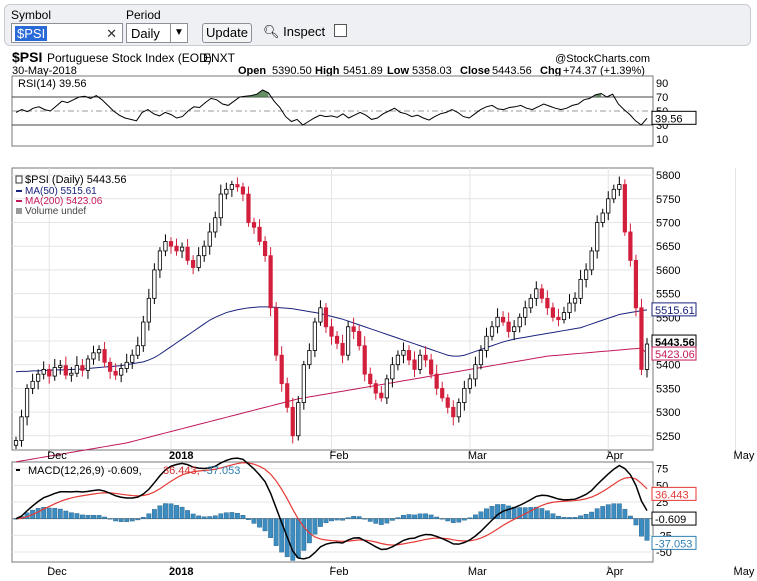  Describe the element at coordinates (181, 572) in the screenshot. I see `macd-x-label: 2018` at that location.